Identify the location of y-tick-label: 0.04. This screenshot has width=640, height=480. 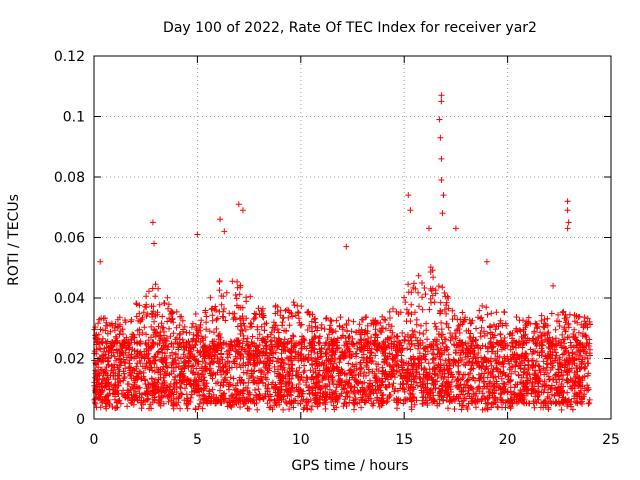
(69, 299).